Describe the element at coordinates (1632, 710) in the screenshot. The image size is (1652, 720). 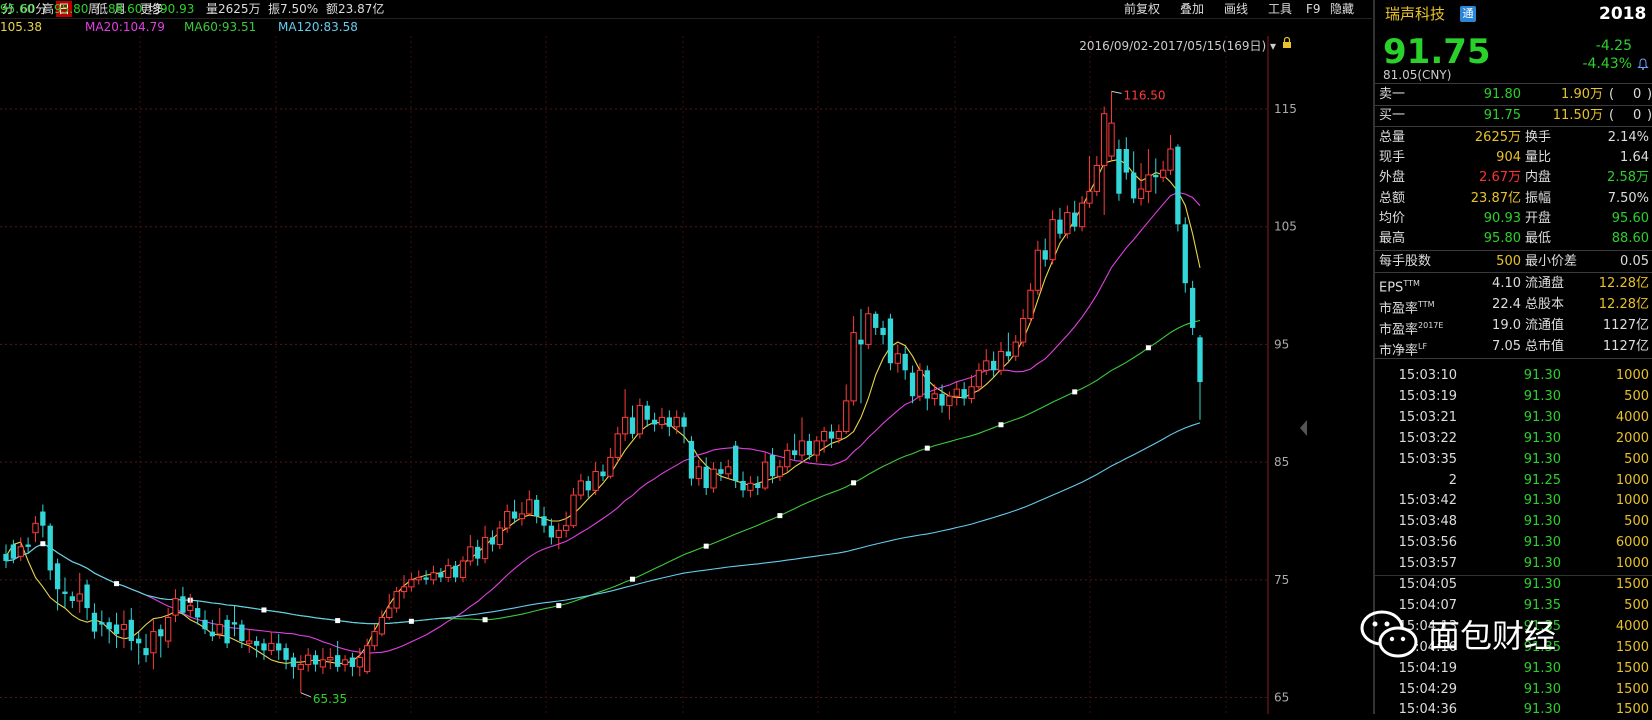
I see `tick-volume: 1500` at that location.